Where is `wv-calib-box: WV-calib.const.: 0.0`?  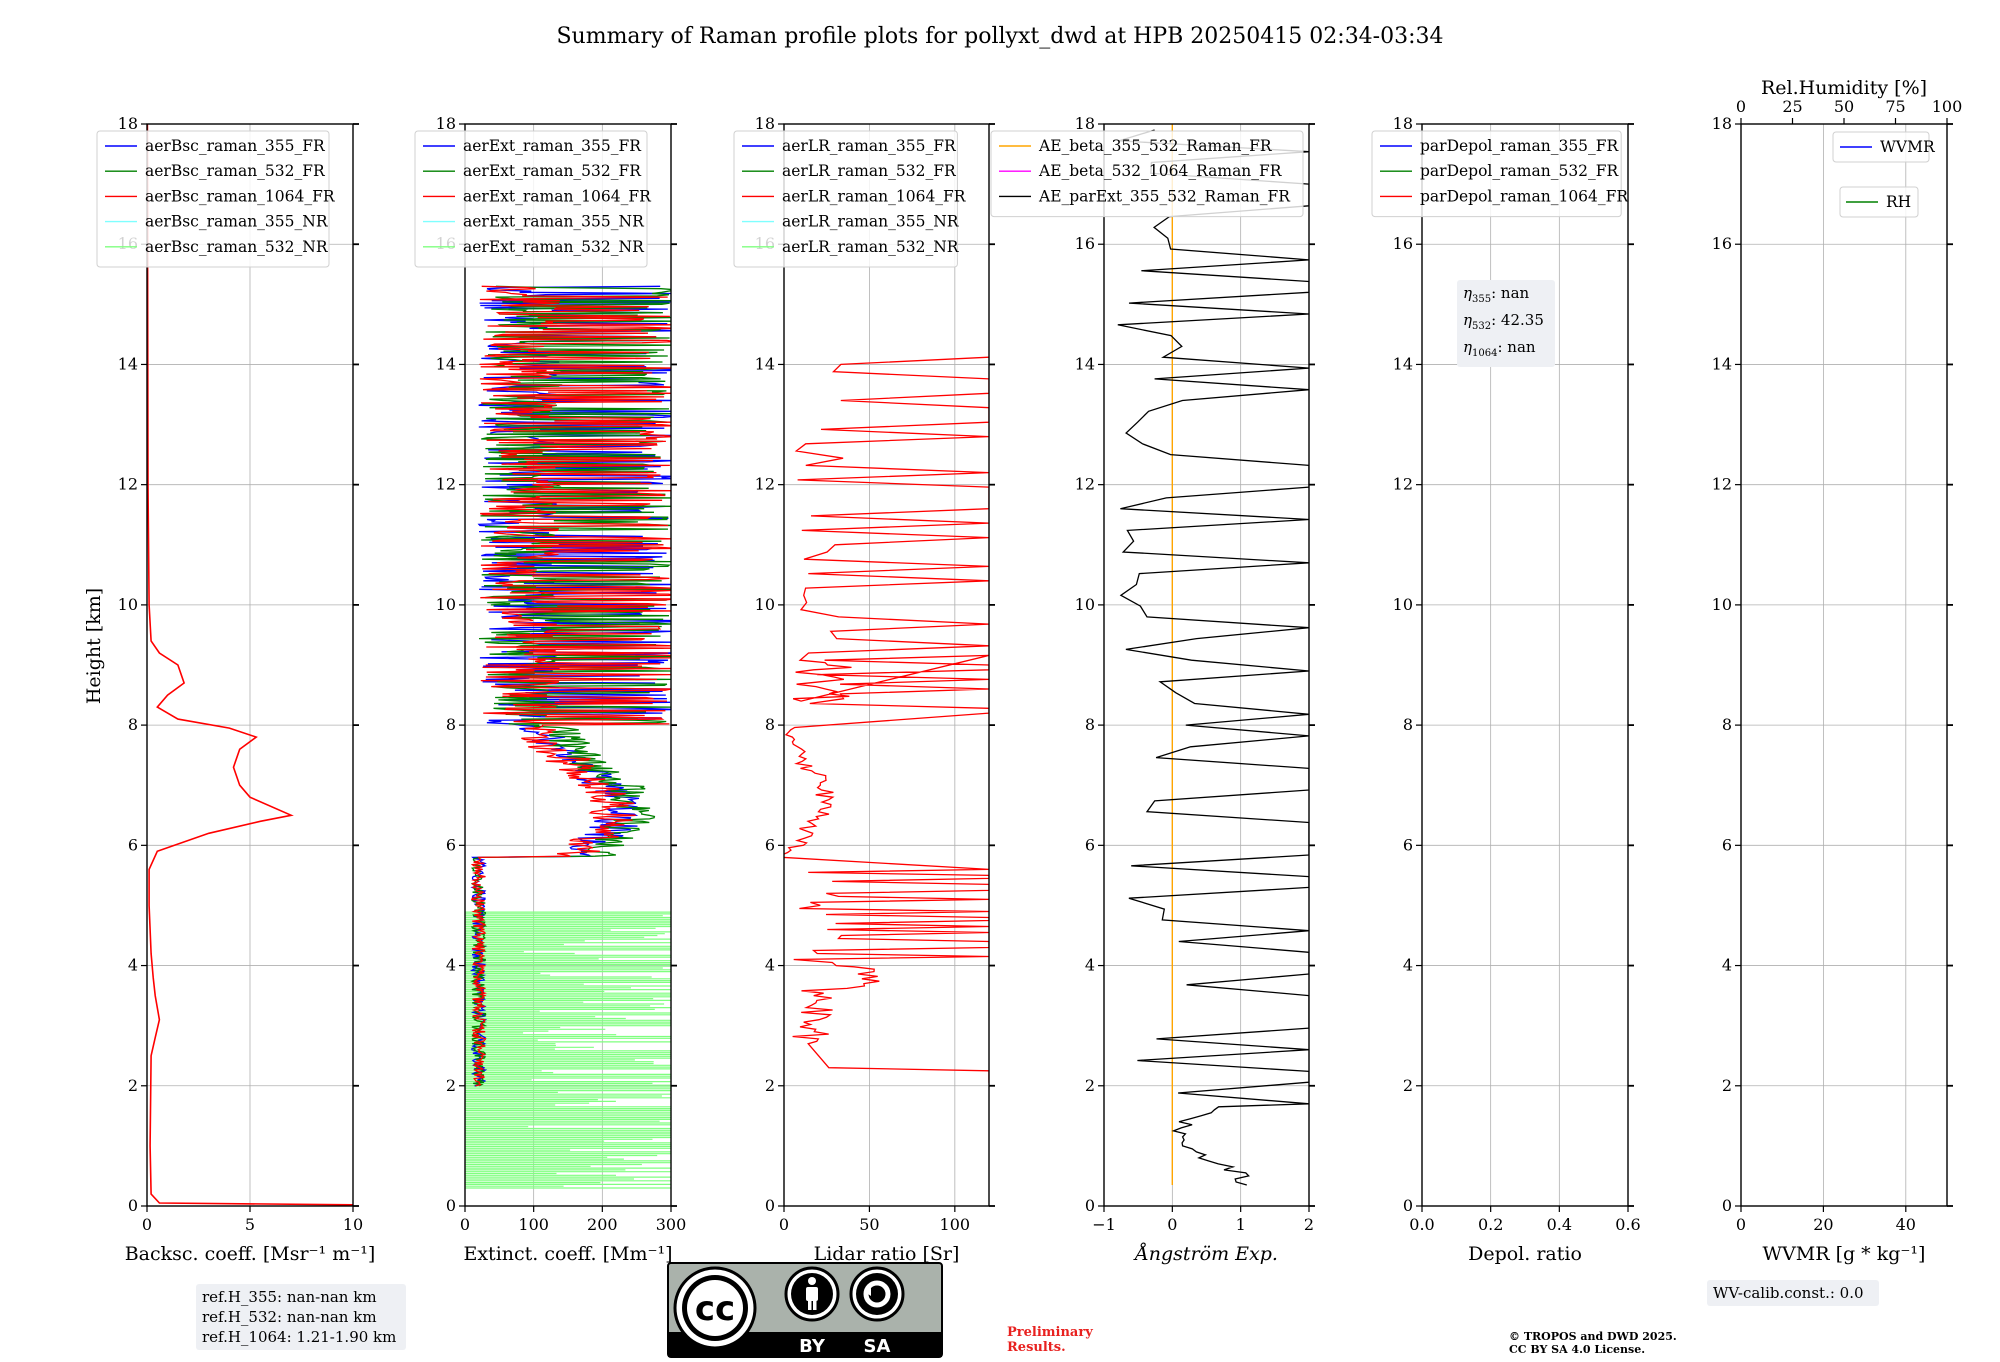
wv-calib-box: WV-calib.const.: 0.0 is located at coordinates (1793, 1293).